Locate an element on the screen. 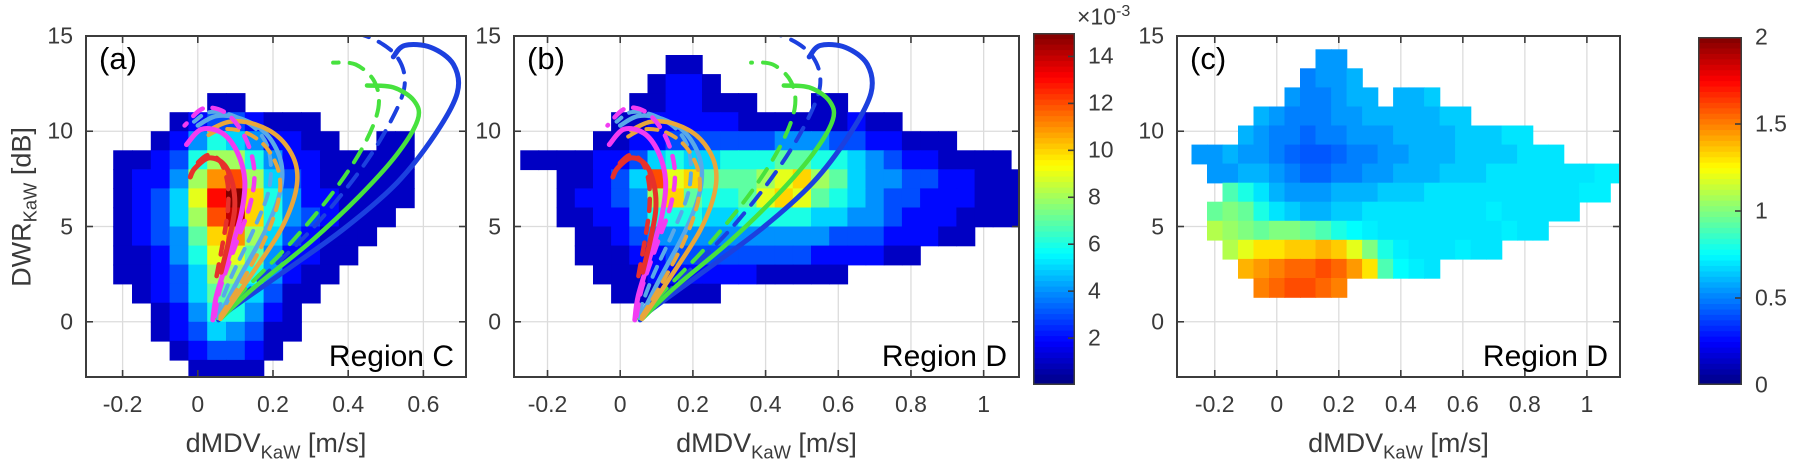  panel-b-xtick-label: 0.8 is located at coordinates (910, 404).